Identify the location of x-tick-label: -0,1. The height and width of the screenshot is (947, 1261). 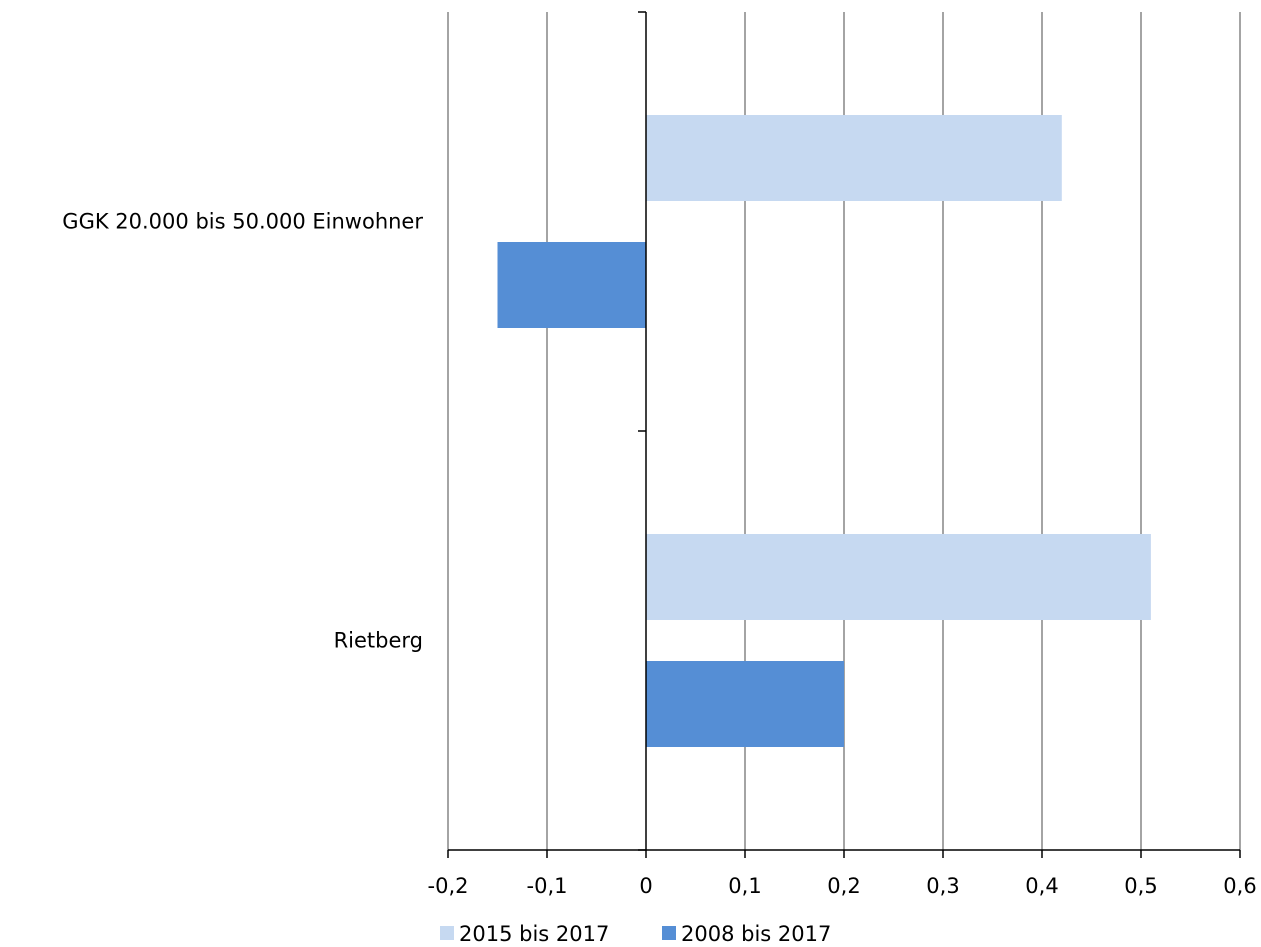
(547, 886).